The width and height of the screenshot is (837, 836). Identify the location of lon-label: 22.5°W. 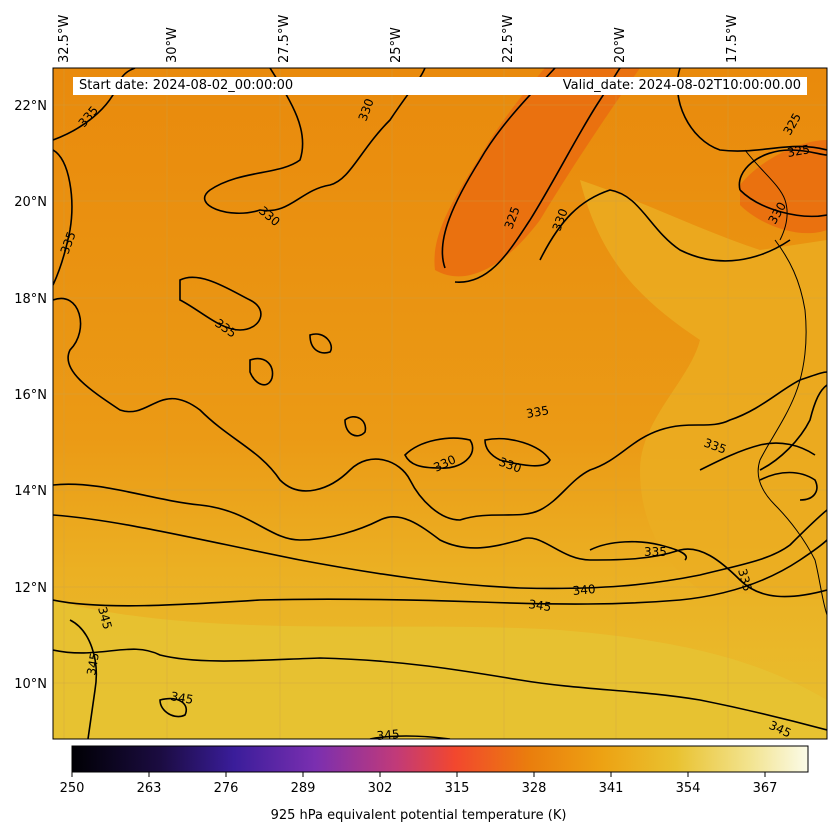
(508, 39).